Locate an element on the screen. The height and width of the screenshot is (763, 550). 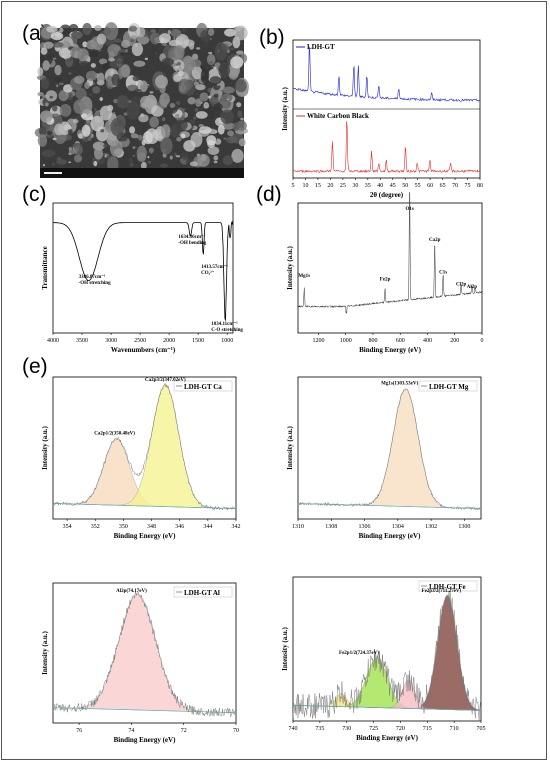
x-tick-label: 5 is located at coordinates (293, 186).